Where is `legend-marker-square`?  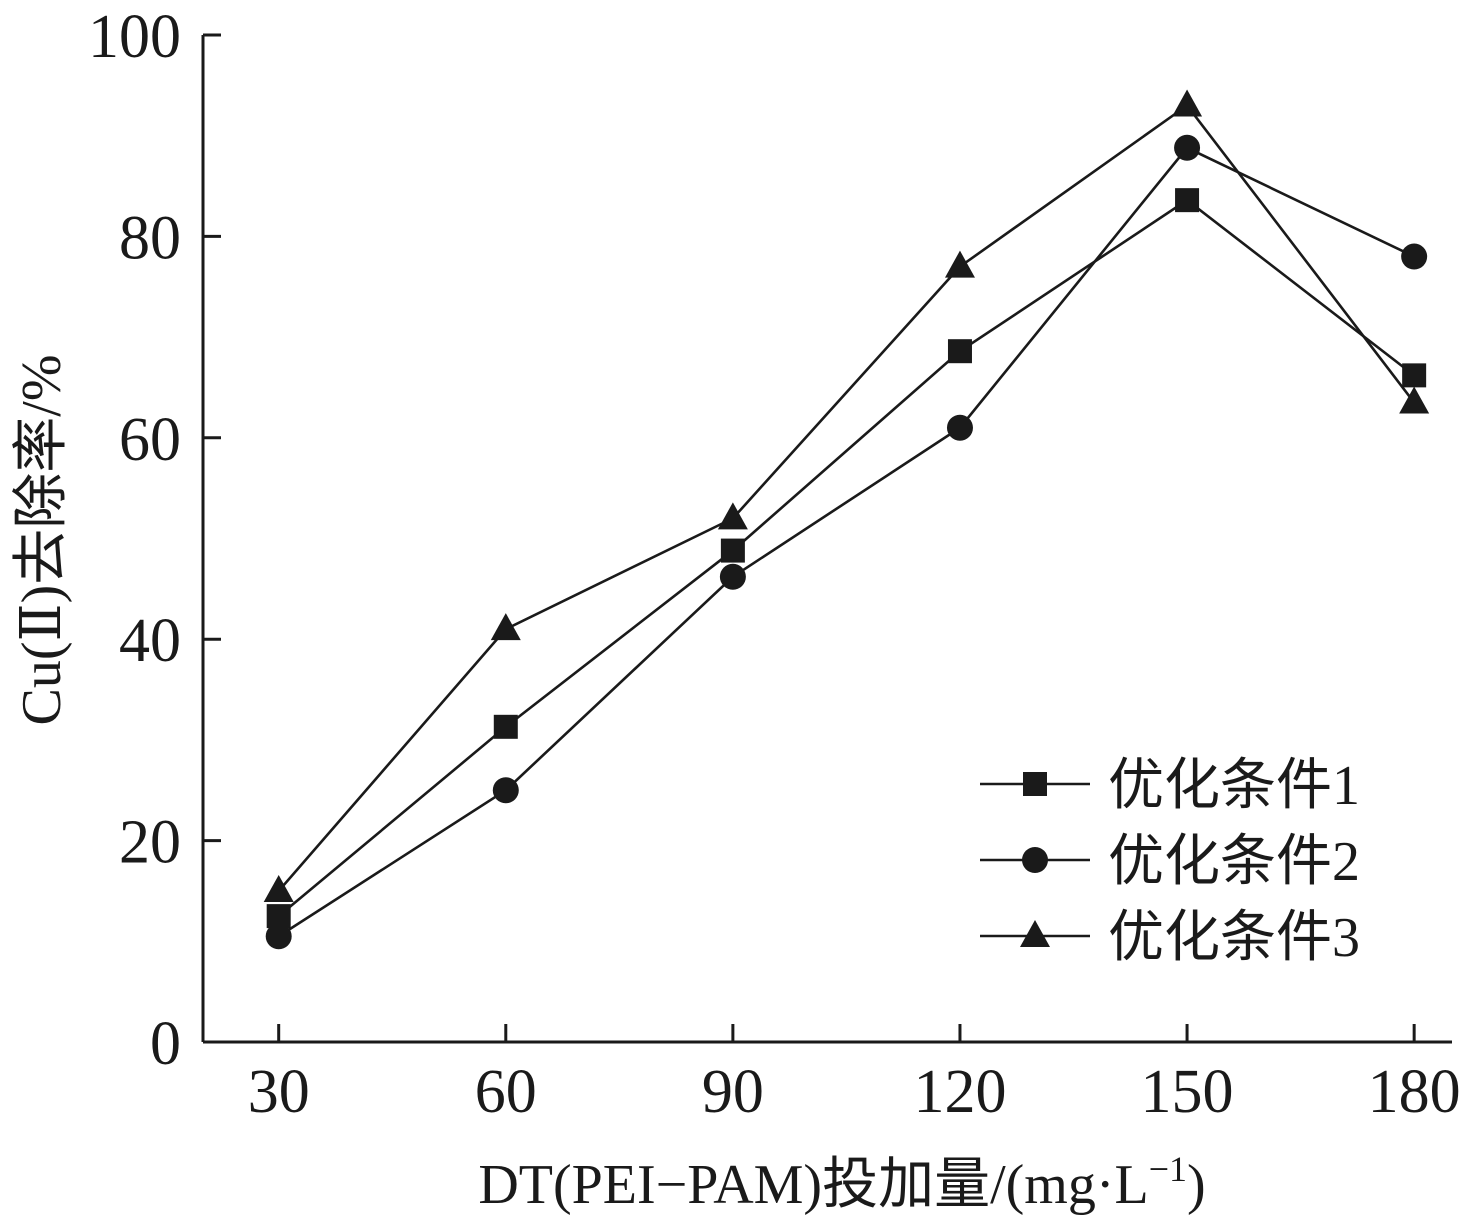 legend-marker-square is located at coordinates (1035, 784).